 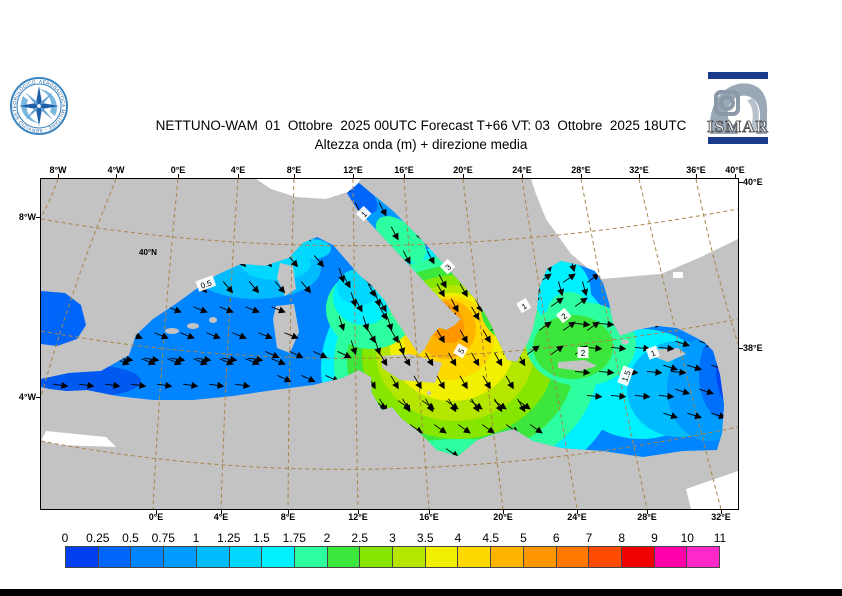 What do you see at coordinates (712, 490) in the screenshot?
I see `egypt-corner-white` at bounding box center [712, 490].